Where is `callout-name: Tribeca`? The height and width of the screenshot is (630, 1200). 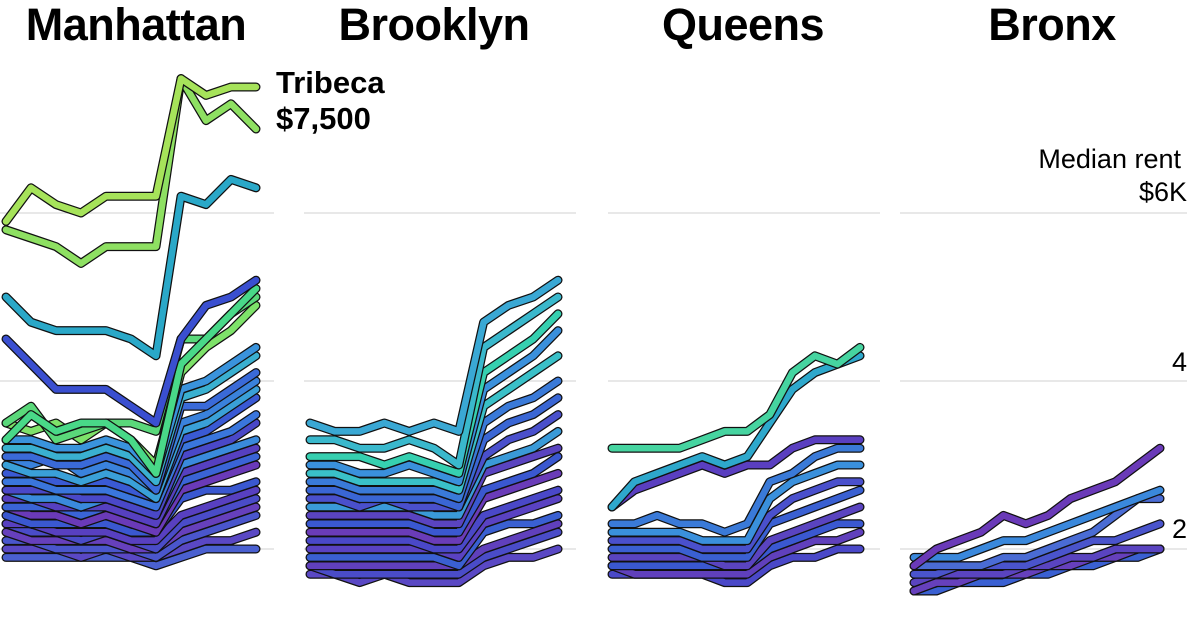
callout-name: Tribeca is located at coordinates (330, 82).